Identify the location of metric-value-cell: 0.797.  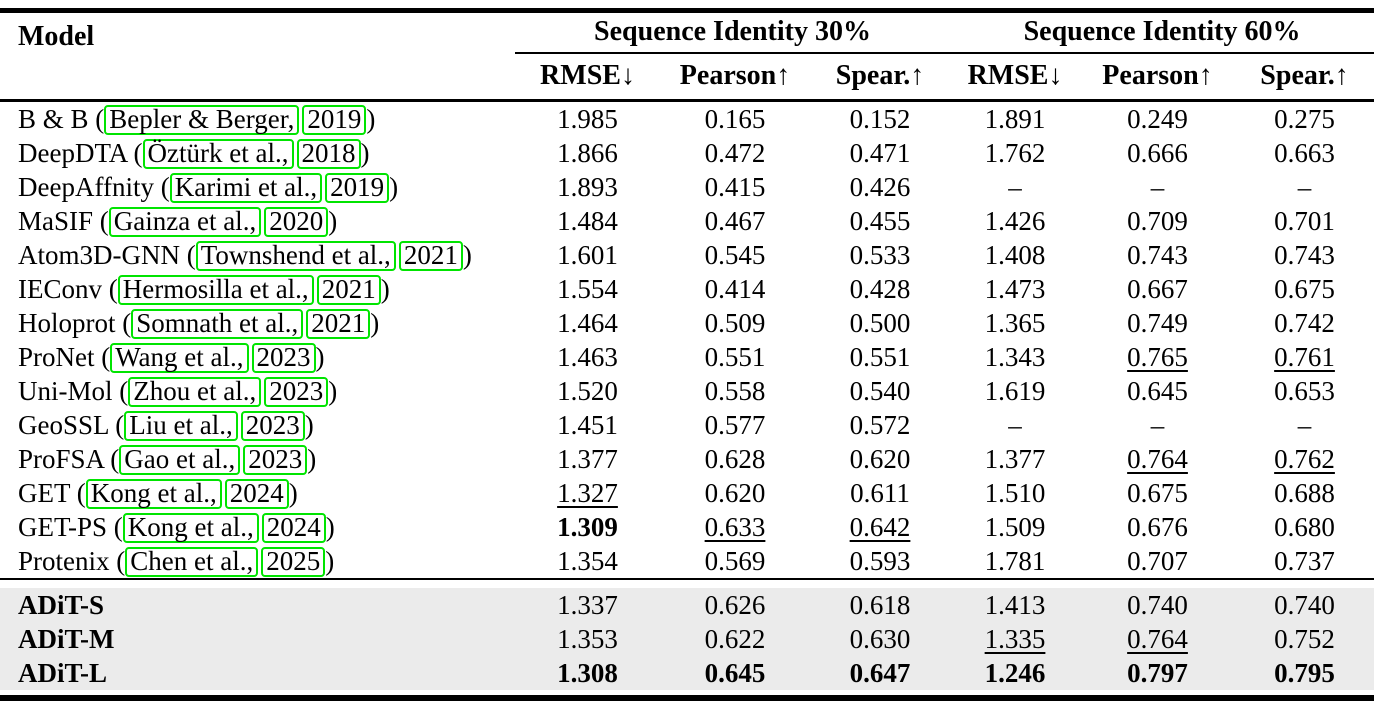
(1158, 673).